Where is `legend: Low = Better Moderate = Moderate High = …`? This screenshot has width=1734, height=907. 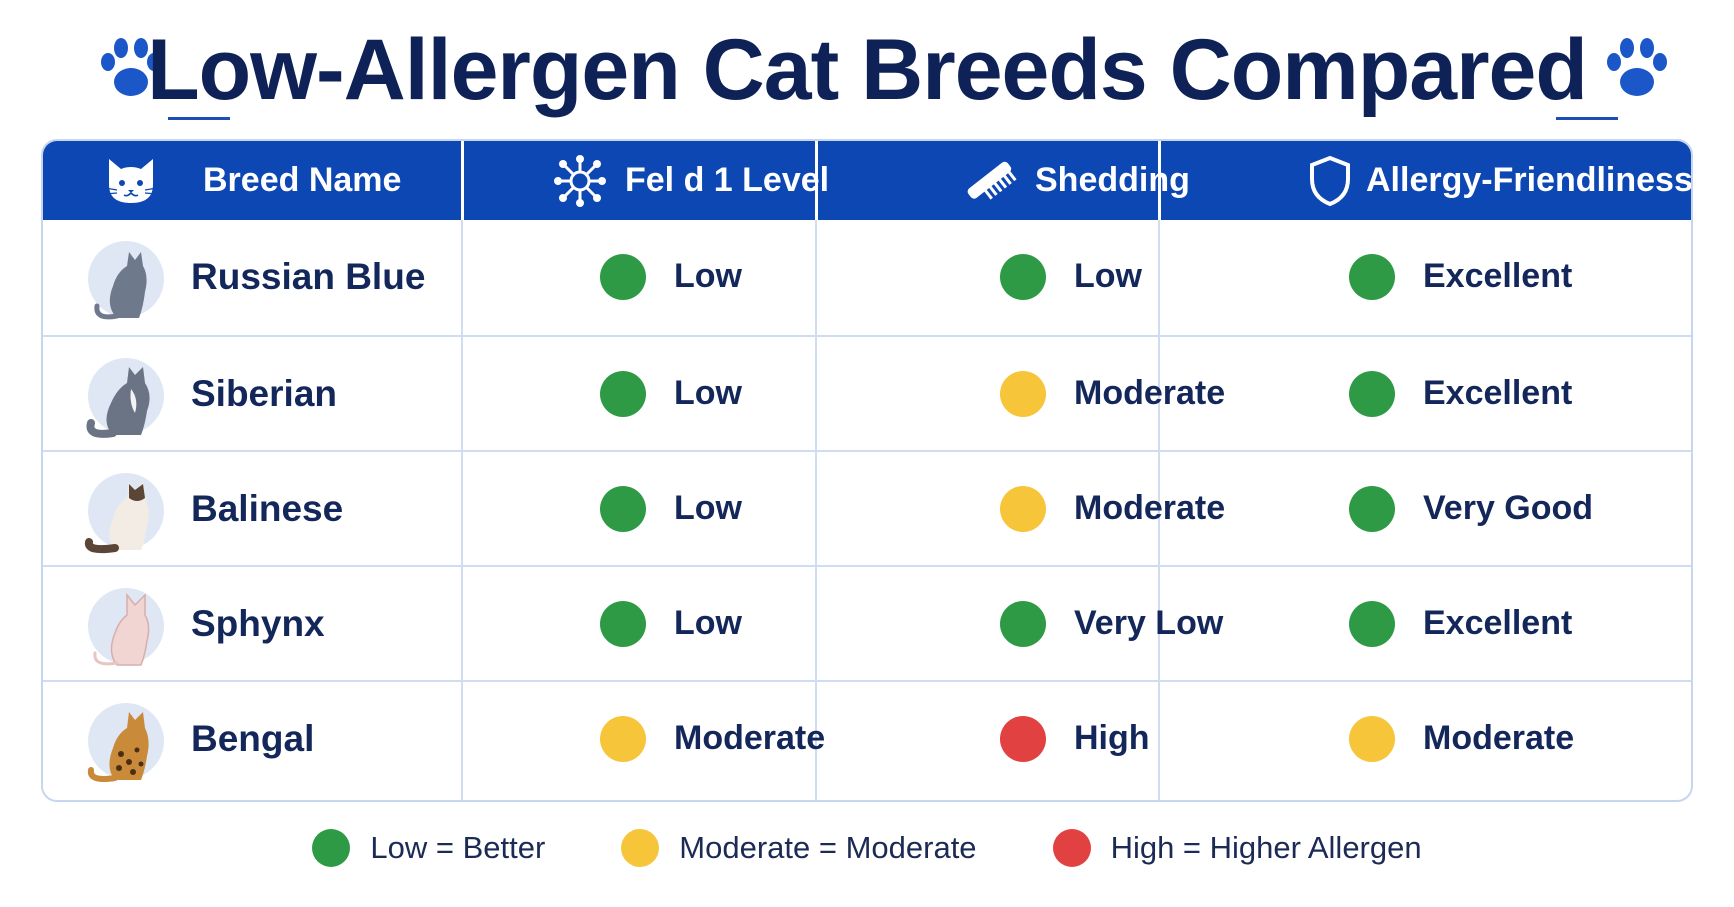 legend: Low = Better Moderate = Moderate High = … is located at coordinates (867, 848).